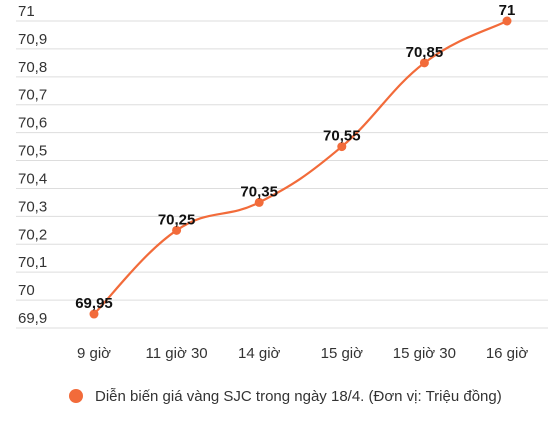  What do you see at coordinates (32, 151) in the screenshot?
I see `y-tick-label: 70,5` at bounding box center [32, 151].